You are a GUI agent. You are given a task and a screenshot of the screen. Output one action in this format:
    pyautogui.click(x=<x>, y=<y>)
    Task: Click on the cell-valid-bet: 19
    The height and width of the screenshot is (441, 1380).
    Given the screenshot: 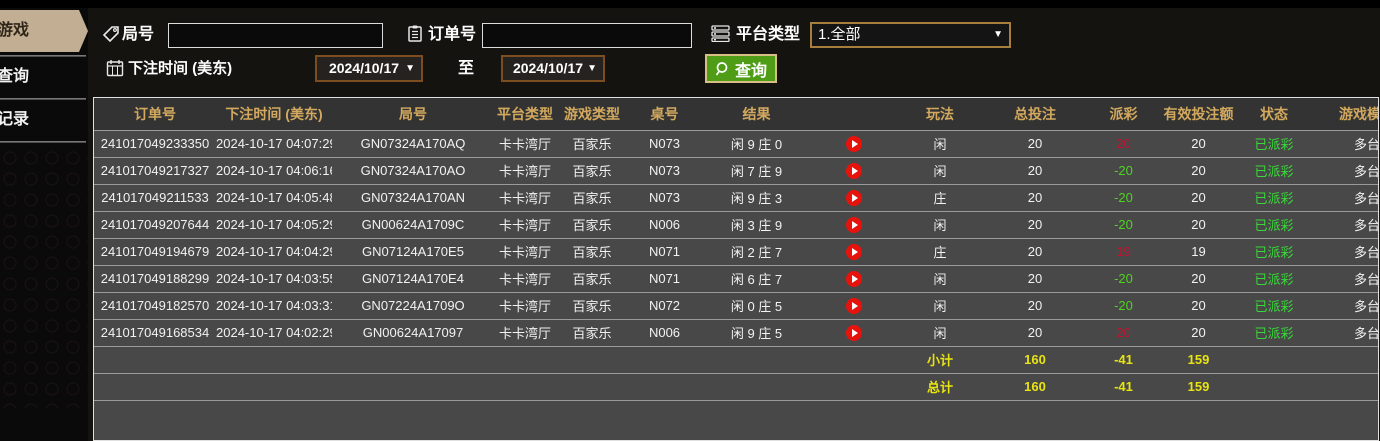 What is the action you would take?
    pyautogui.click(x=1198, y=252)
    